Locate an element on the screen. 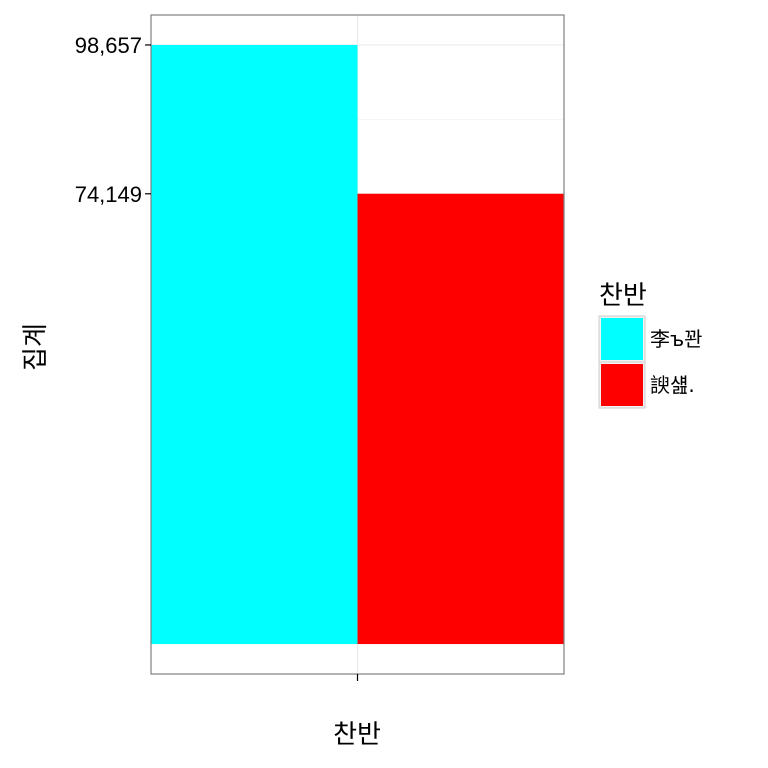  legend-title: 찬반 is located at coordinates (623, 296).